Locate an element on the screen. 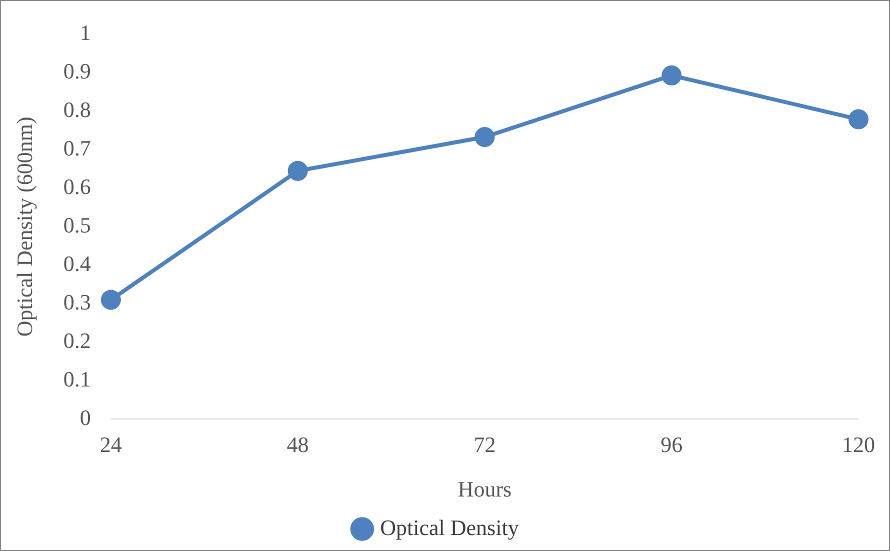  x-tick-label: 120 is located at coordinates (858, 445).